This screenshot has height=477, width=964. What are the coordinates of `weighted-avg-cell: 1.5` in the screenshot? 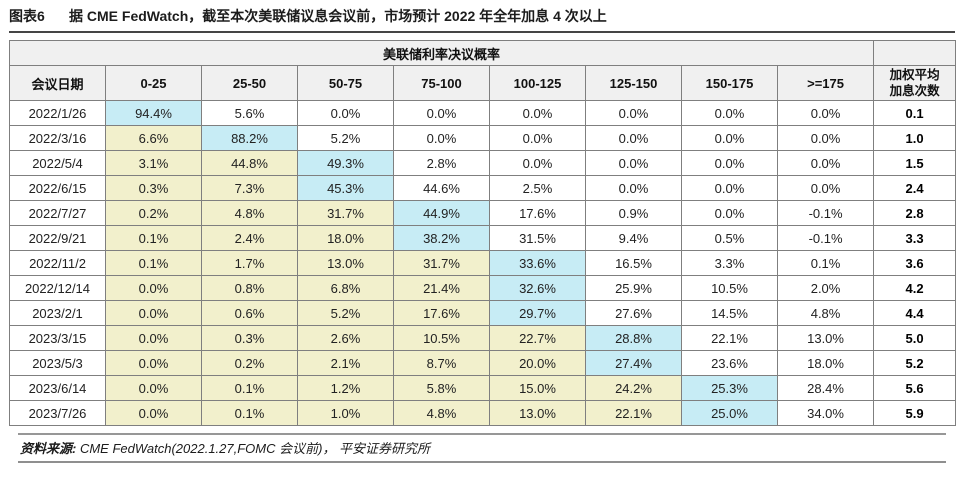 It's located at (915, 163).